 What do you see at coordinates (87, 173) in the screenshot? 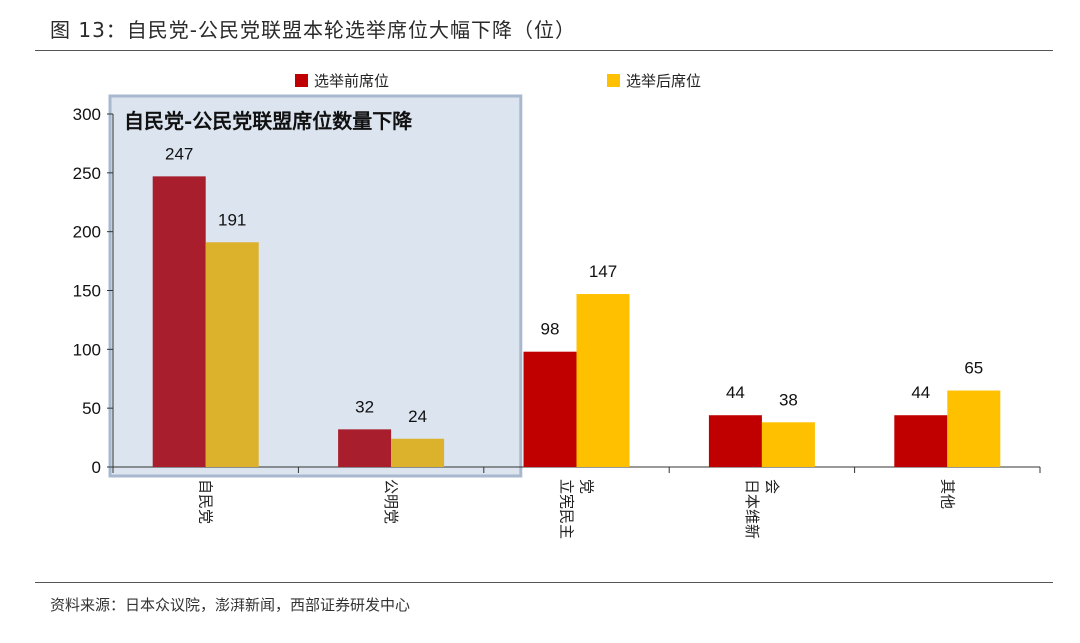
I see `y-tick-label: 250` at bounding box center [87, 173].